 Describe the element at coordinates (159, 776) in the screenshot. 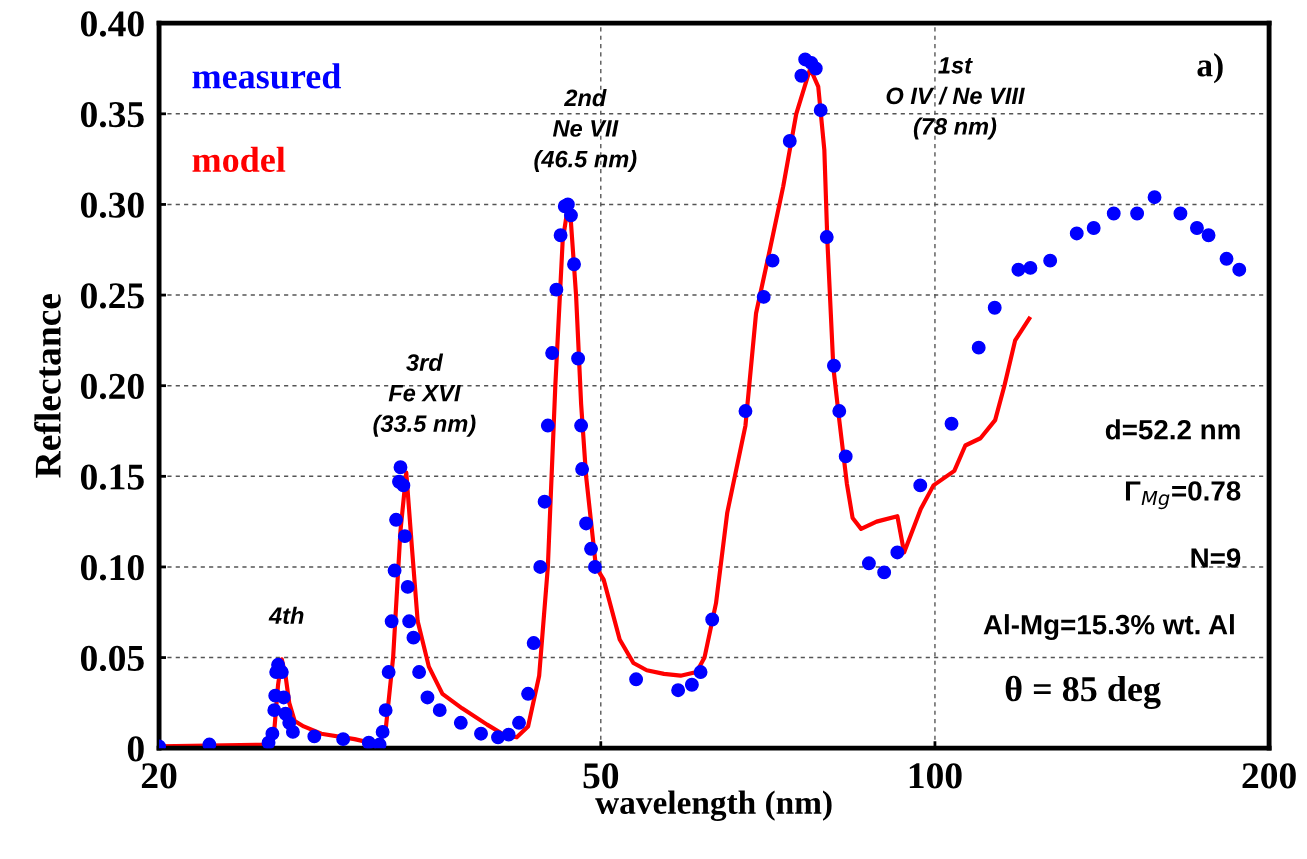

I see `x-tick-label: 20` at that location.